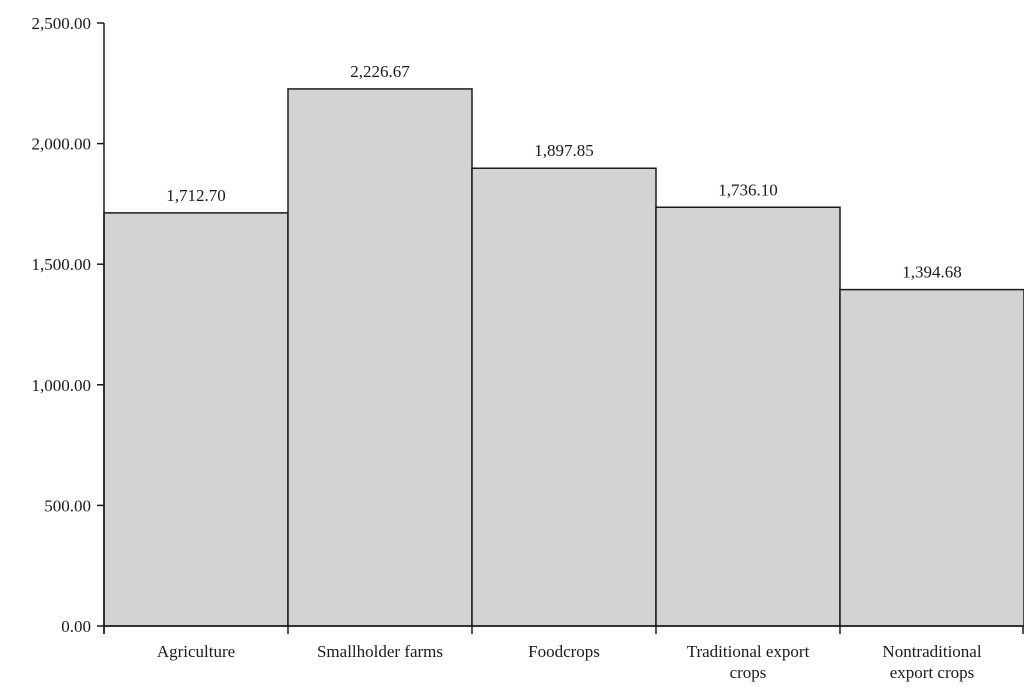 The width and height of the screenshot is (1024, 688). I want to click on x-tick-label: Nontraditional export crops, so click(931, 662).